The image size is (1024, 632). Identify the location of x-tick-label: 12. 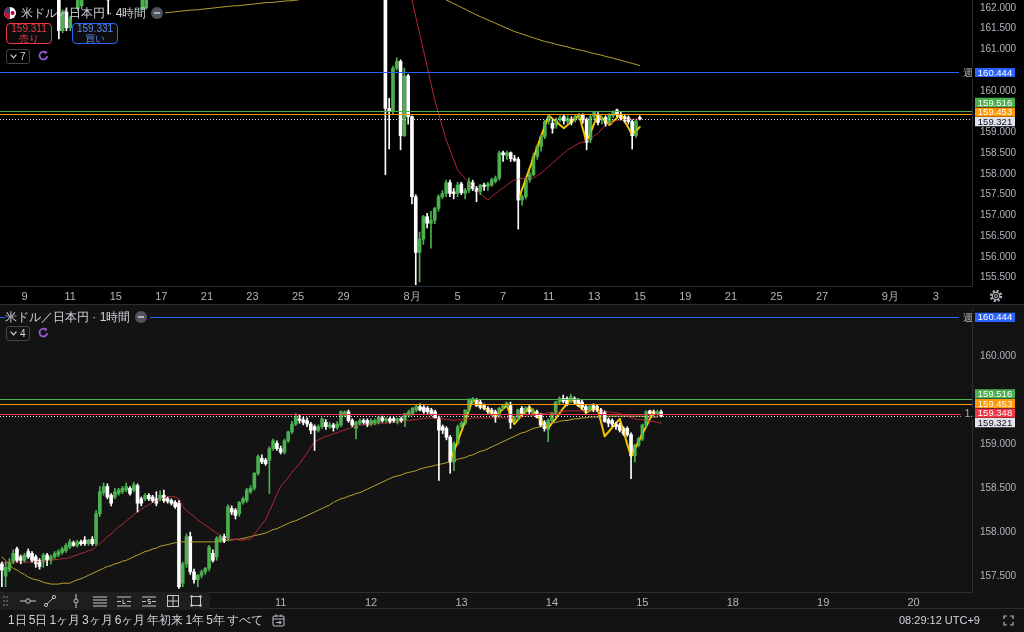
(371, 601).